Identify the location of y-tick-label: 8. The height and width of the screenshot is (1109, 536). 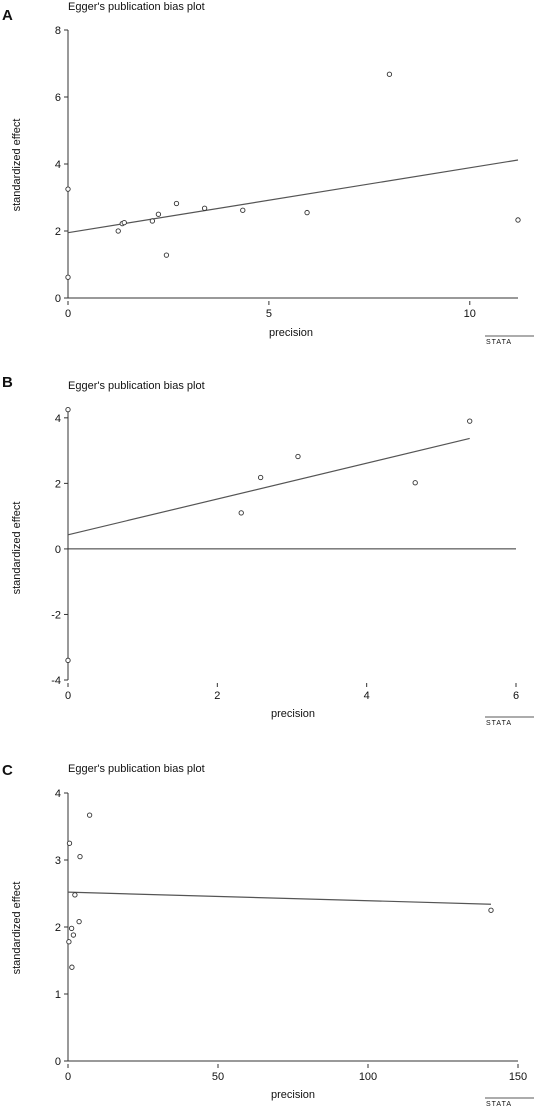
(58, 31).